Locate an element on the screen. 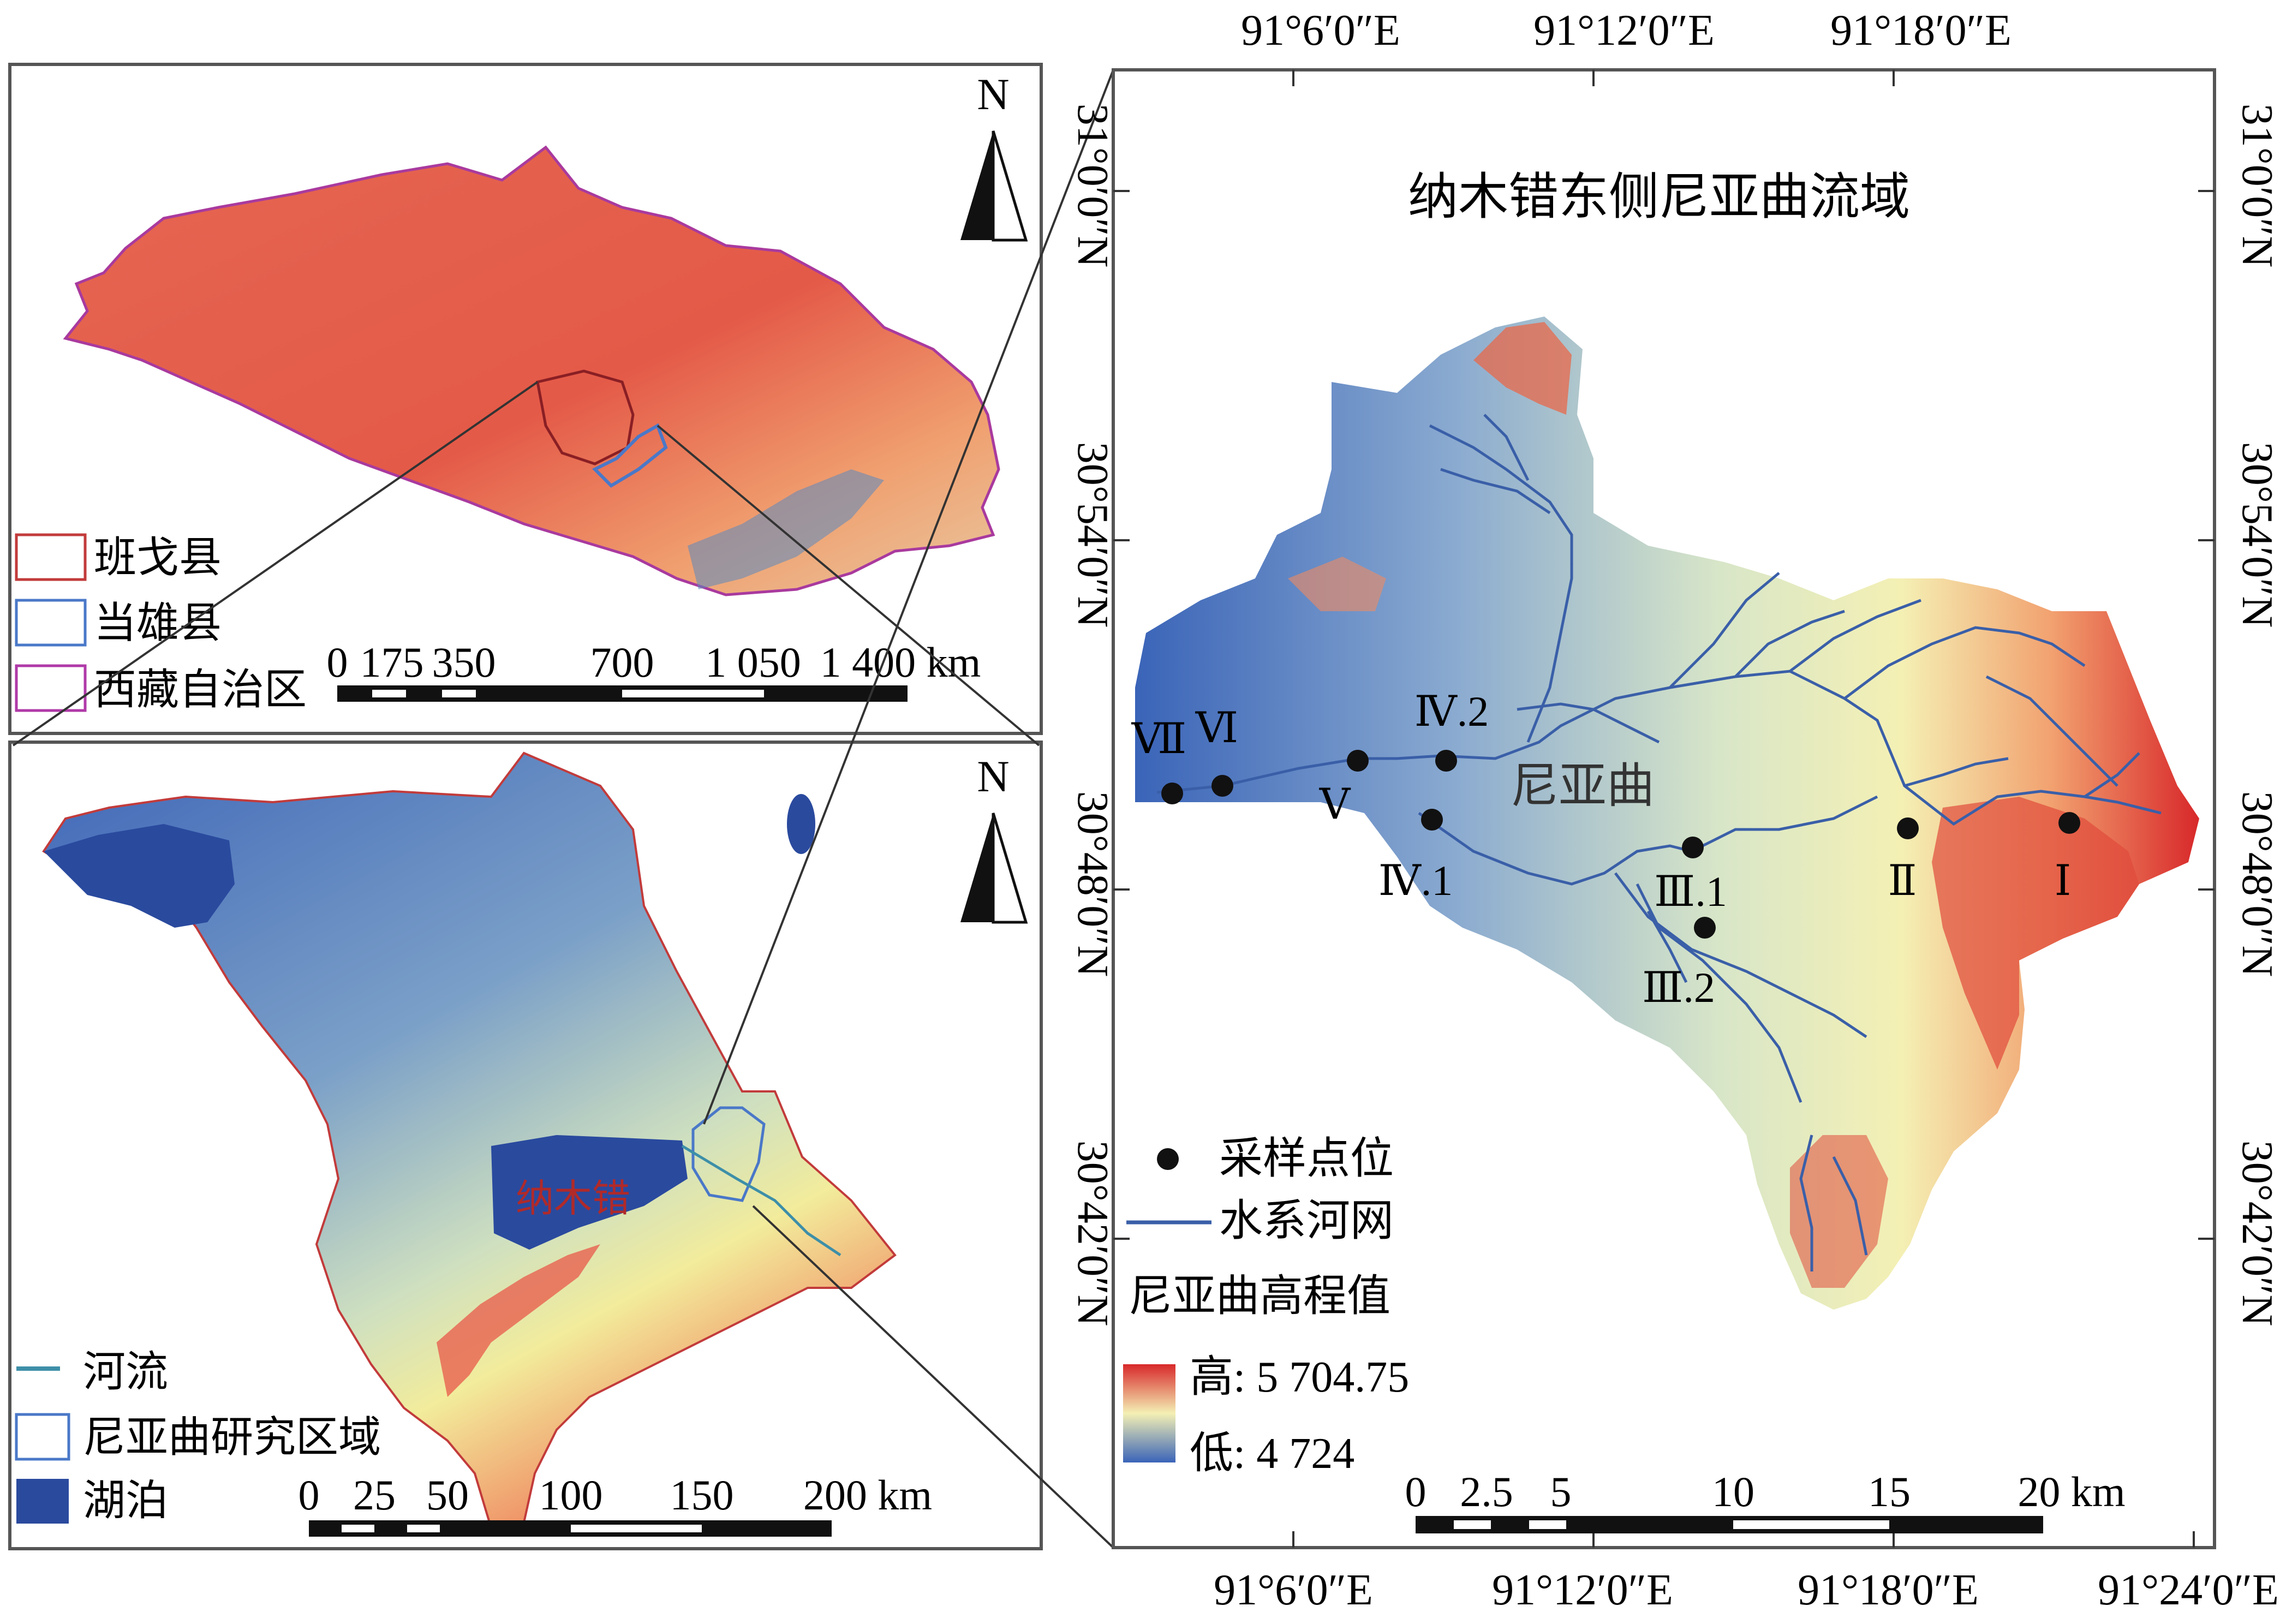 Image resolution: width=2292 pixels, height=1624 pixels. legend-label-damxung: 当雄县 is located at coordinates (158, 623).